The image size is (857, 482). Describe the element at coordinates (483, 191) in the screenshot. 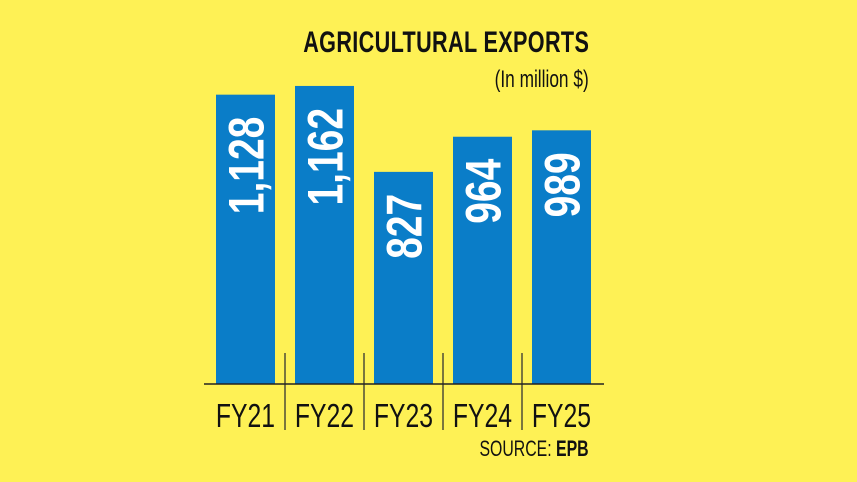

I see `value-label-fy24: 964` at that location.